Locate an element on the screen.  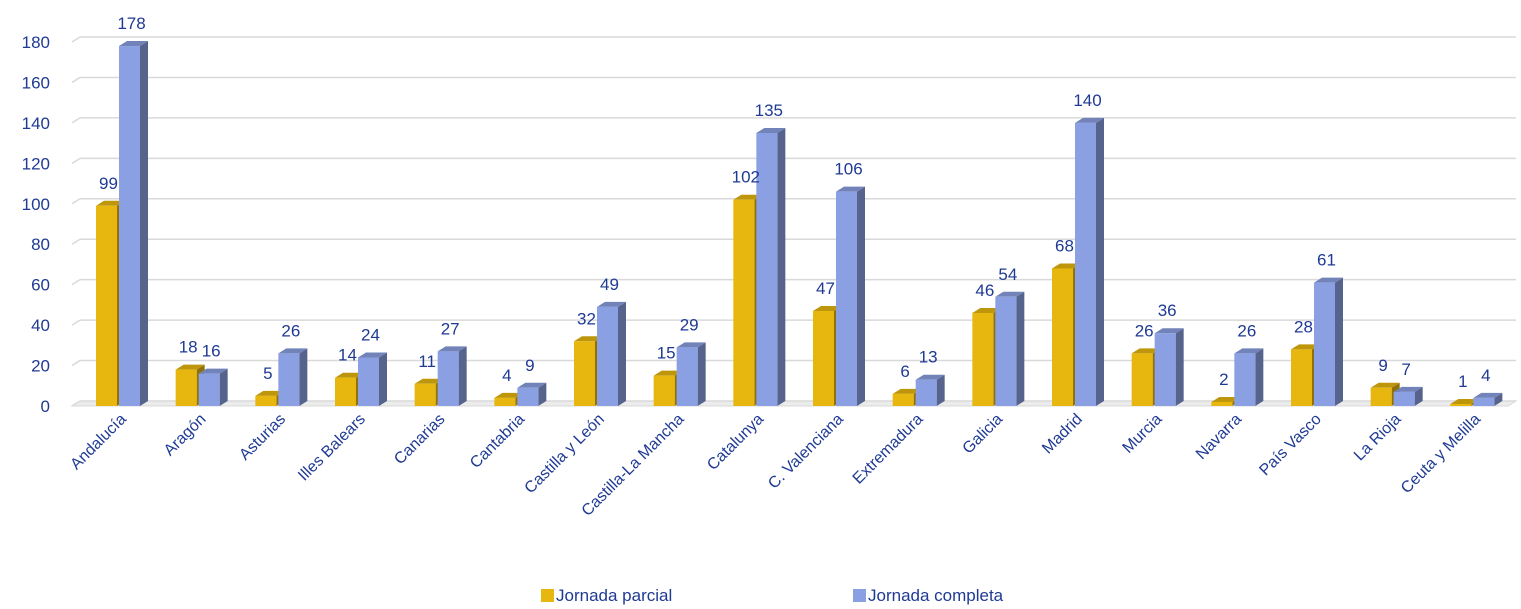
y-tick-label: 120 is located at coordinates (36, 163).